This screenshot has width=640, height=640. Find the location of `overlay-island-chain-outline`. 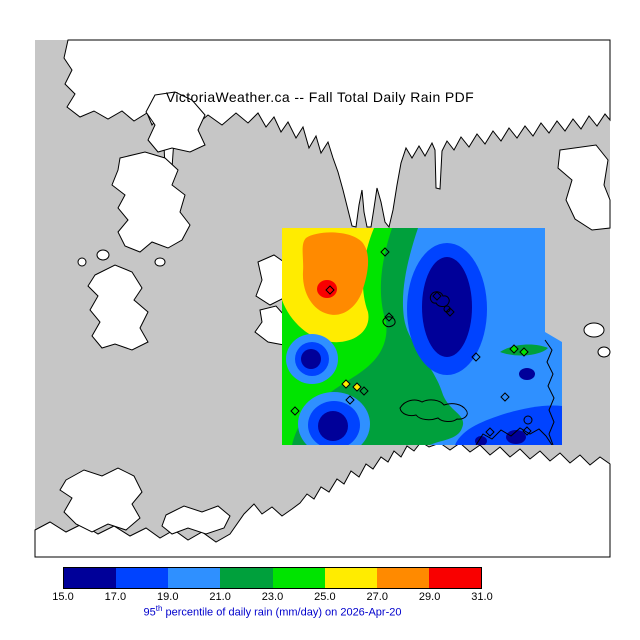

overlay-island-chain-outline is located at coordinates (433, 410).